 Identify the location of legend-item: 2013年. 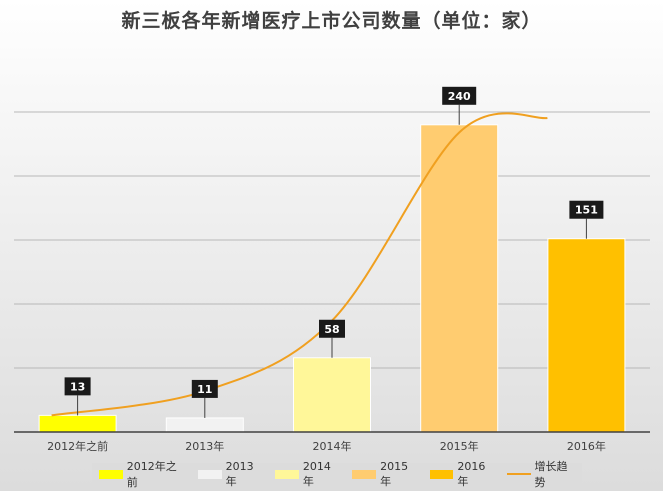
(230, 474).